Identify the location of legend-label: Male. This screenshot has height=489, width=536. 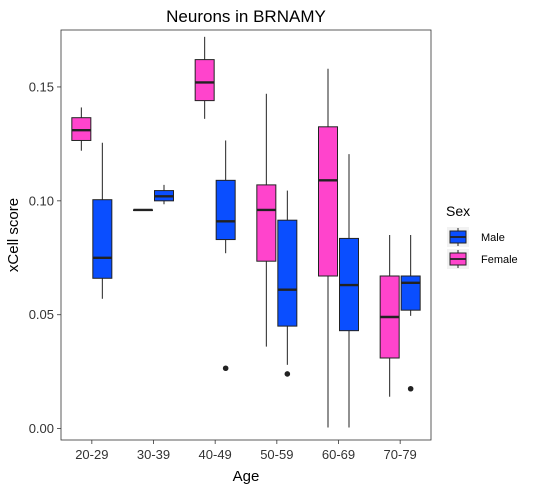
(493, 238).